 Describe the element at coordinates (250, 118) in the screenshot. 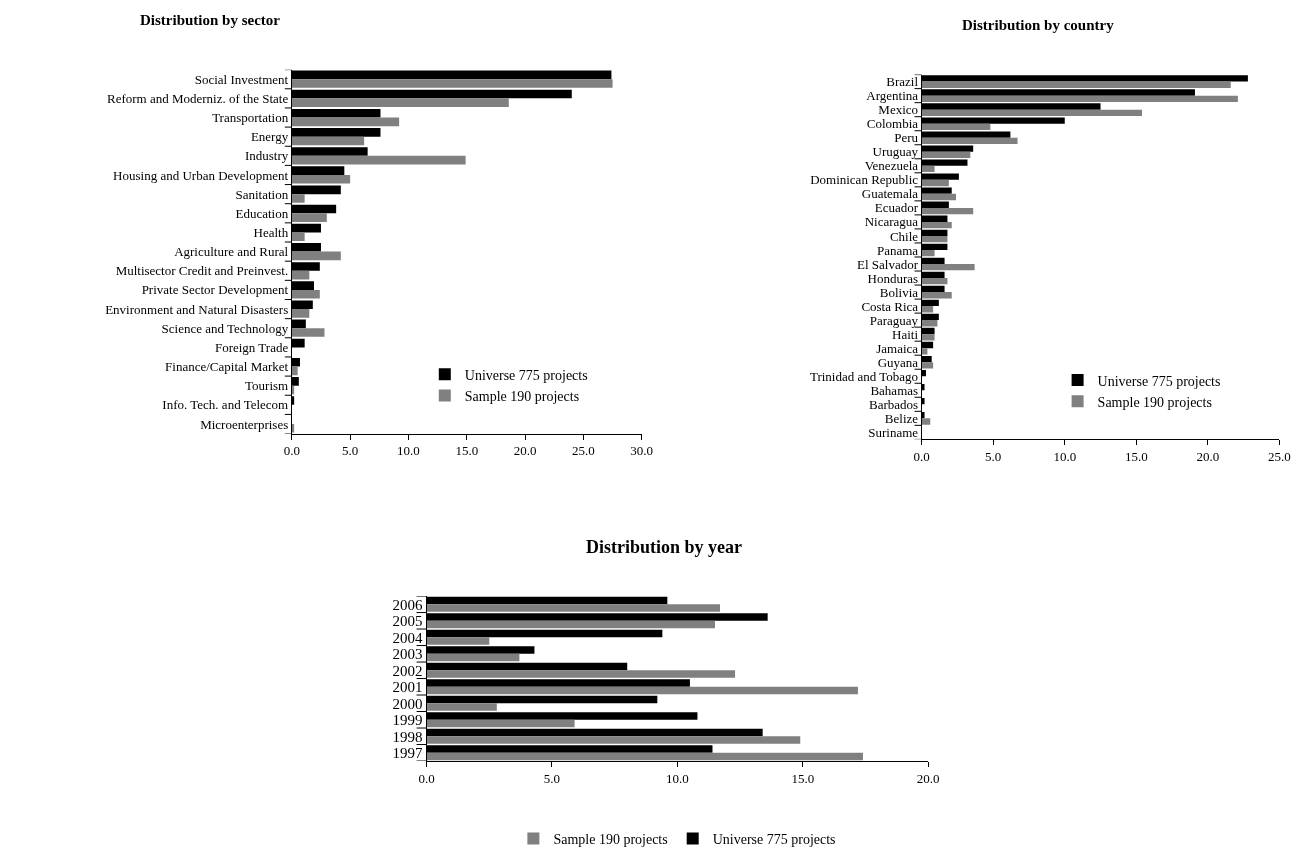

I see `y-tick-label: Transportation` at that location.